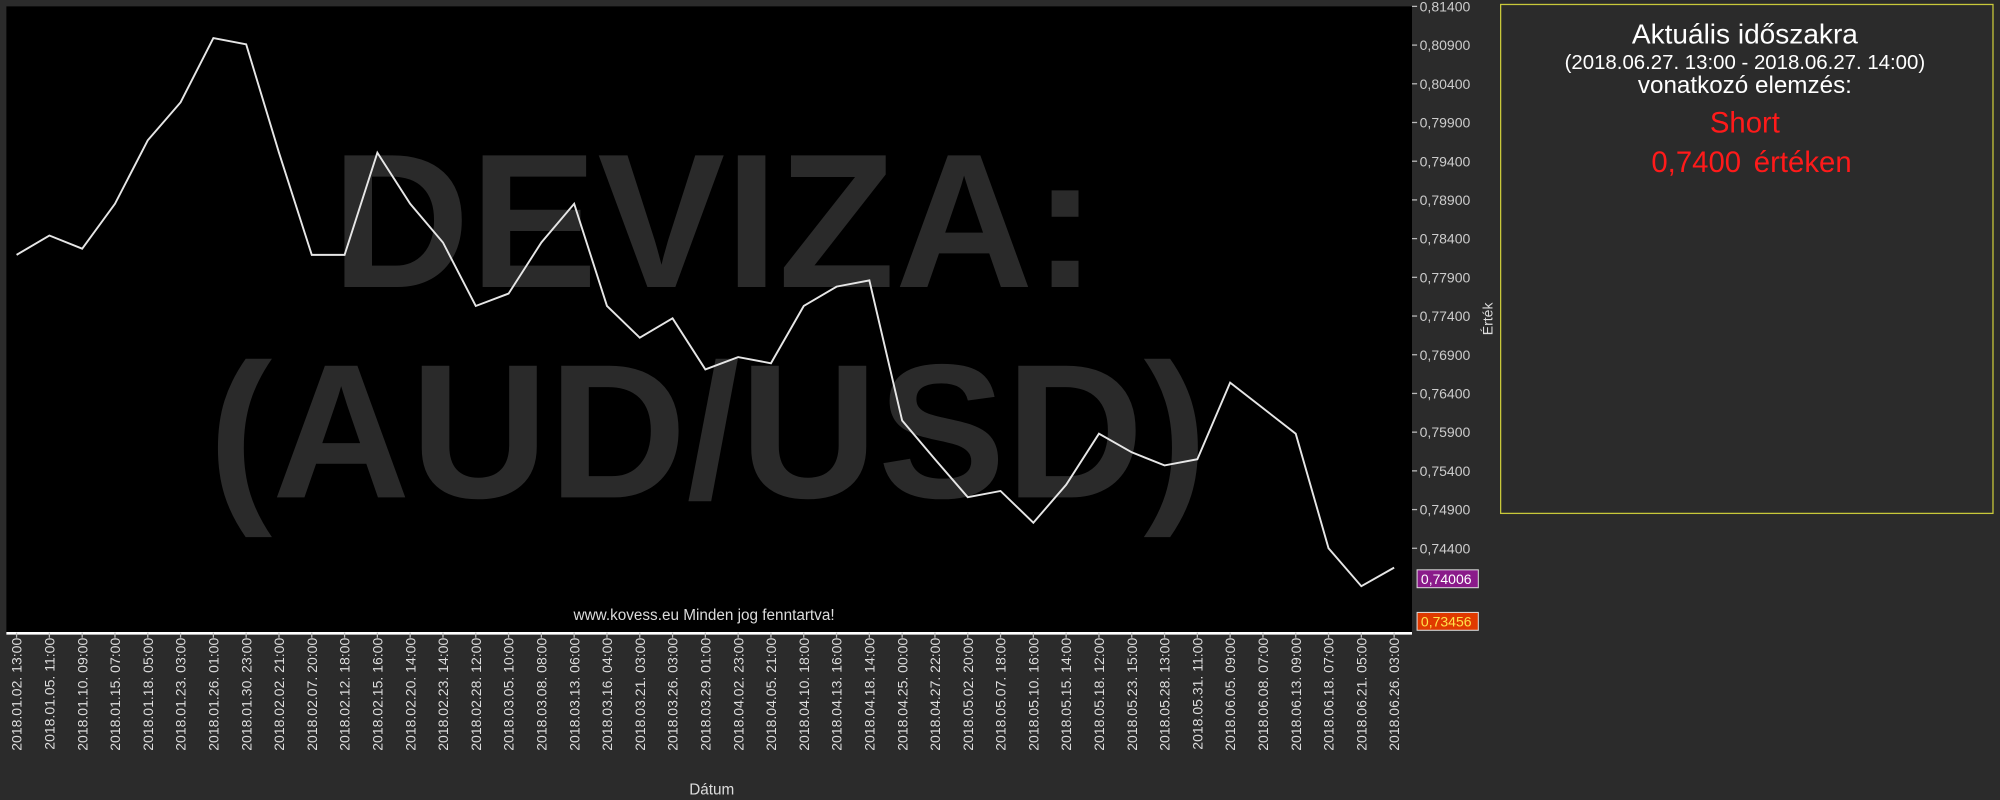 The image size is (2000, 800). What do you see at coordinates (804, 694) in the screenshot?
I see `x-tick-label: 2018.04.10. 18:00` at bounding box center [804, 694].